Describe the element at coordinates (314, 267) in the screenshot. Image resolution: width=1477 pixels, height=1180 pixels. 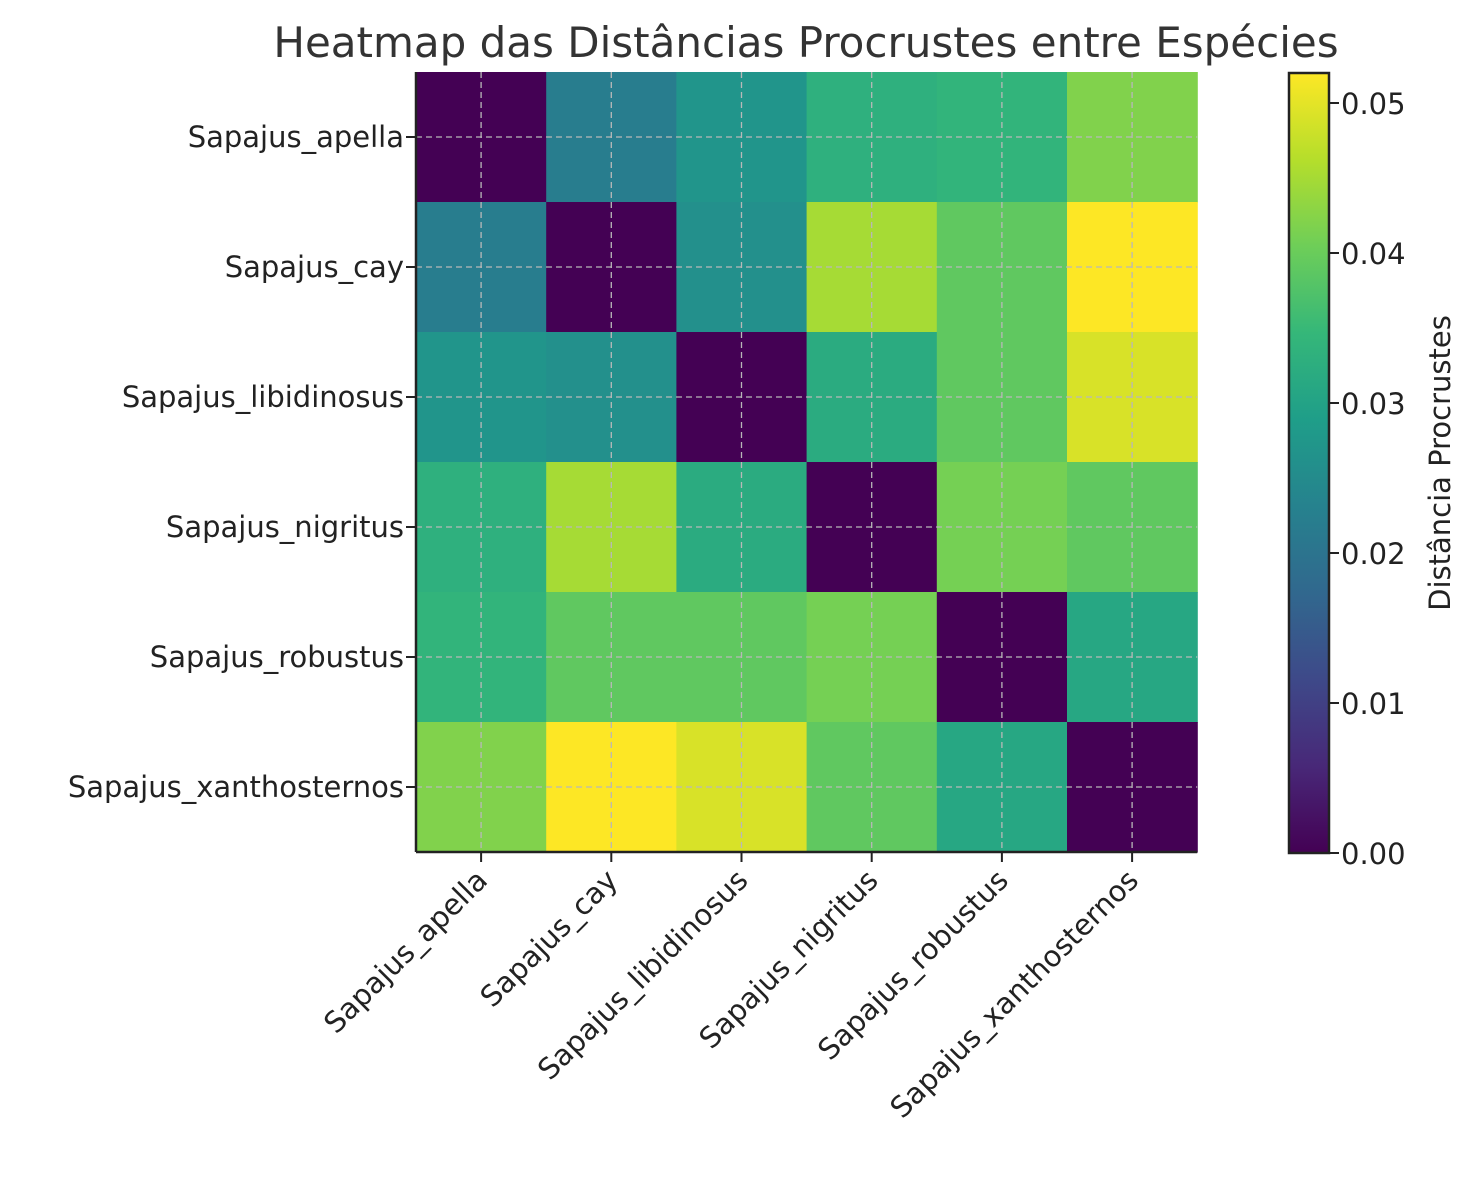
I see `y-tick-label: Sapajus_cay` at that location.